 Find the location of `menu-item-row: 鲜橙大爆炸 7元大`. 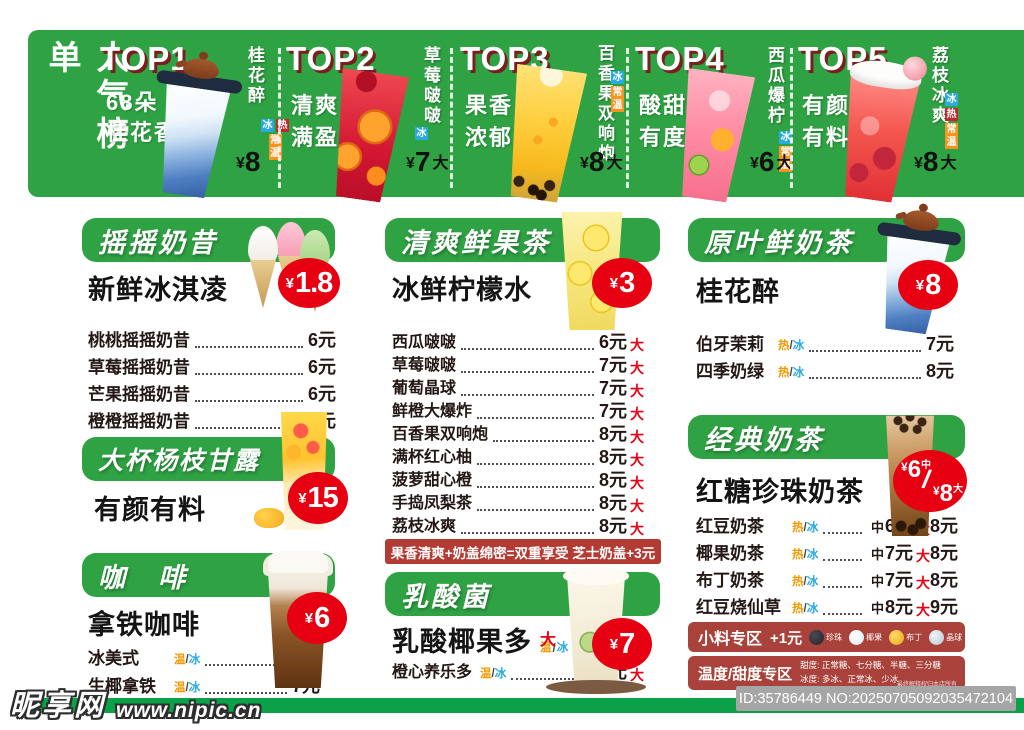

menu-item-row: 鲜橙大爆炸 7元大 is located at coordinates (518, 411).